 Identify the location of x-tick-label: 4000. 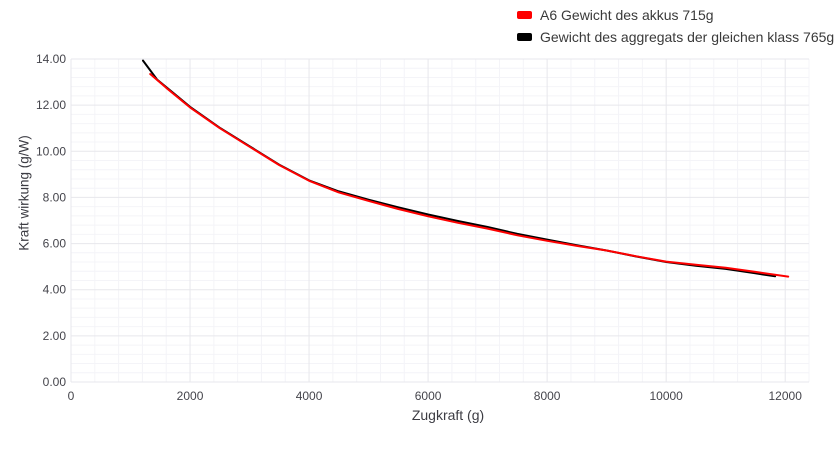
(309, 396).